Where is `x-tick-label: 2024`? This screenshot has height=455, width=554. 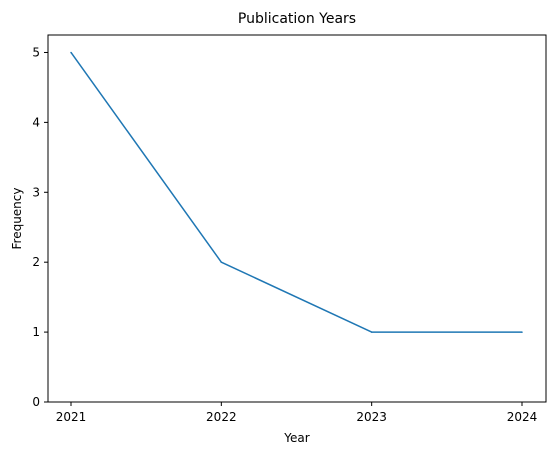 x-tick-label: 2024 is located at coordinates (522, 417).